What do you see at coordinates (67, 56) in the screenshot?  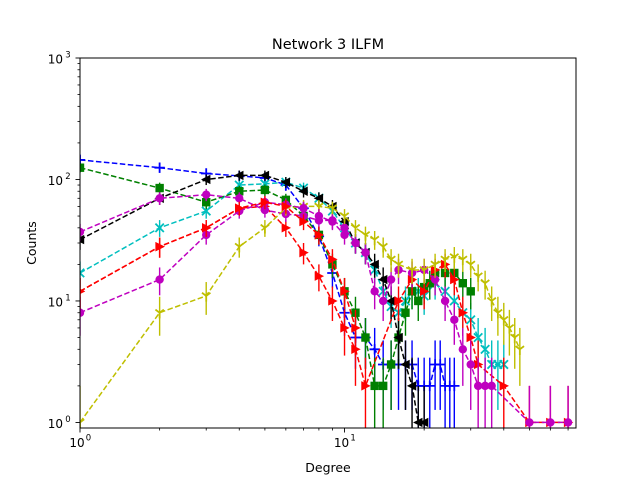 I see `y-tick-exponent: 3` at bounding box center [67, 56].